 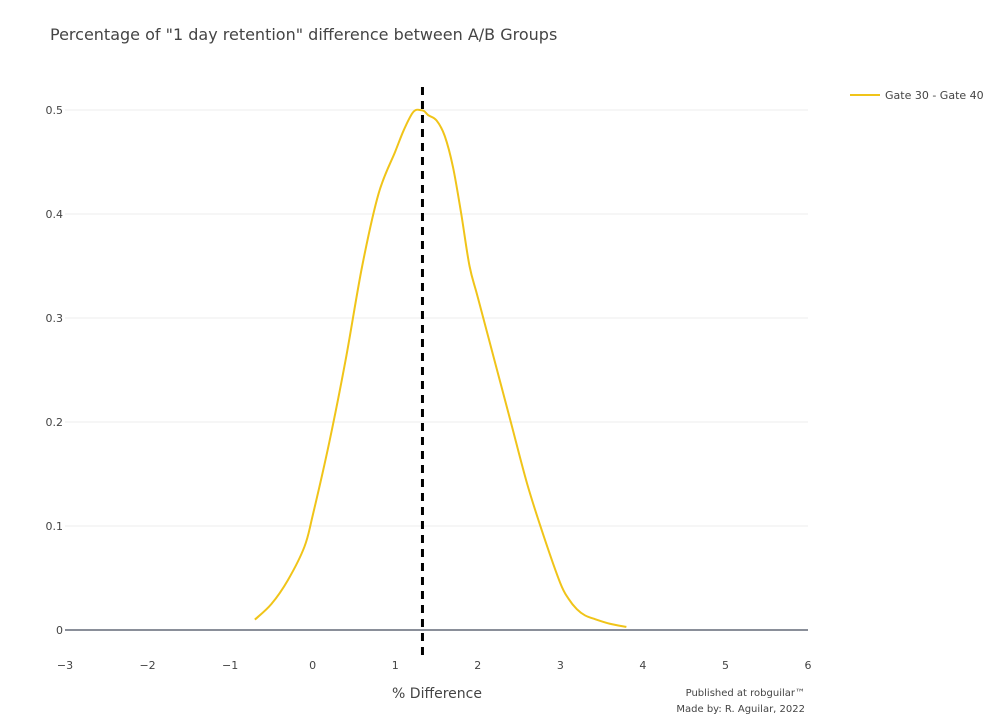 I want to click on x-tick-label: 3, so click(x=560, y=665).